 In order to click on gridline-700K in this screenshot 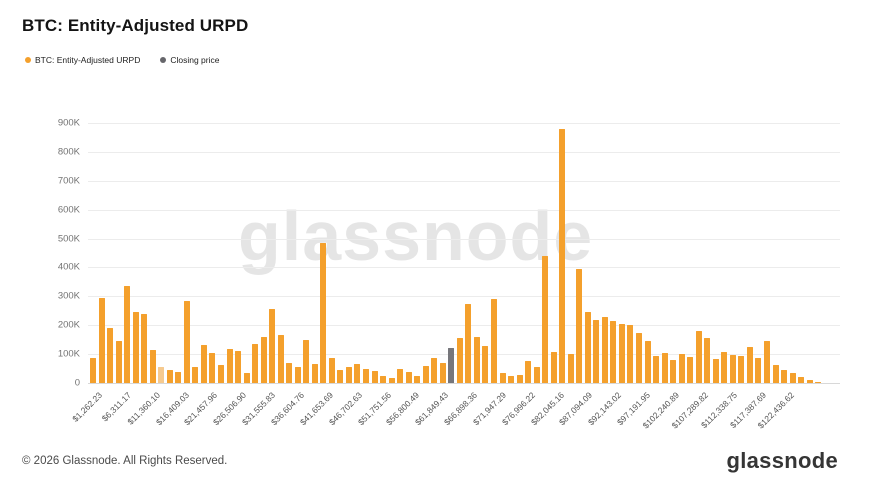, I will do `click(464, 181)`.